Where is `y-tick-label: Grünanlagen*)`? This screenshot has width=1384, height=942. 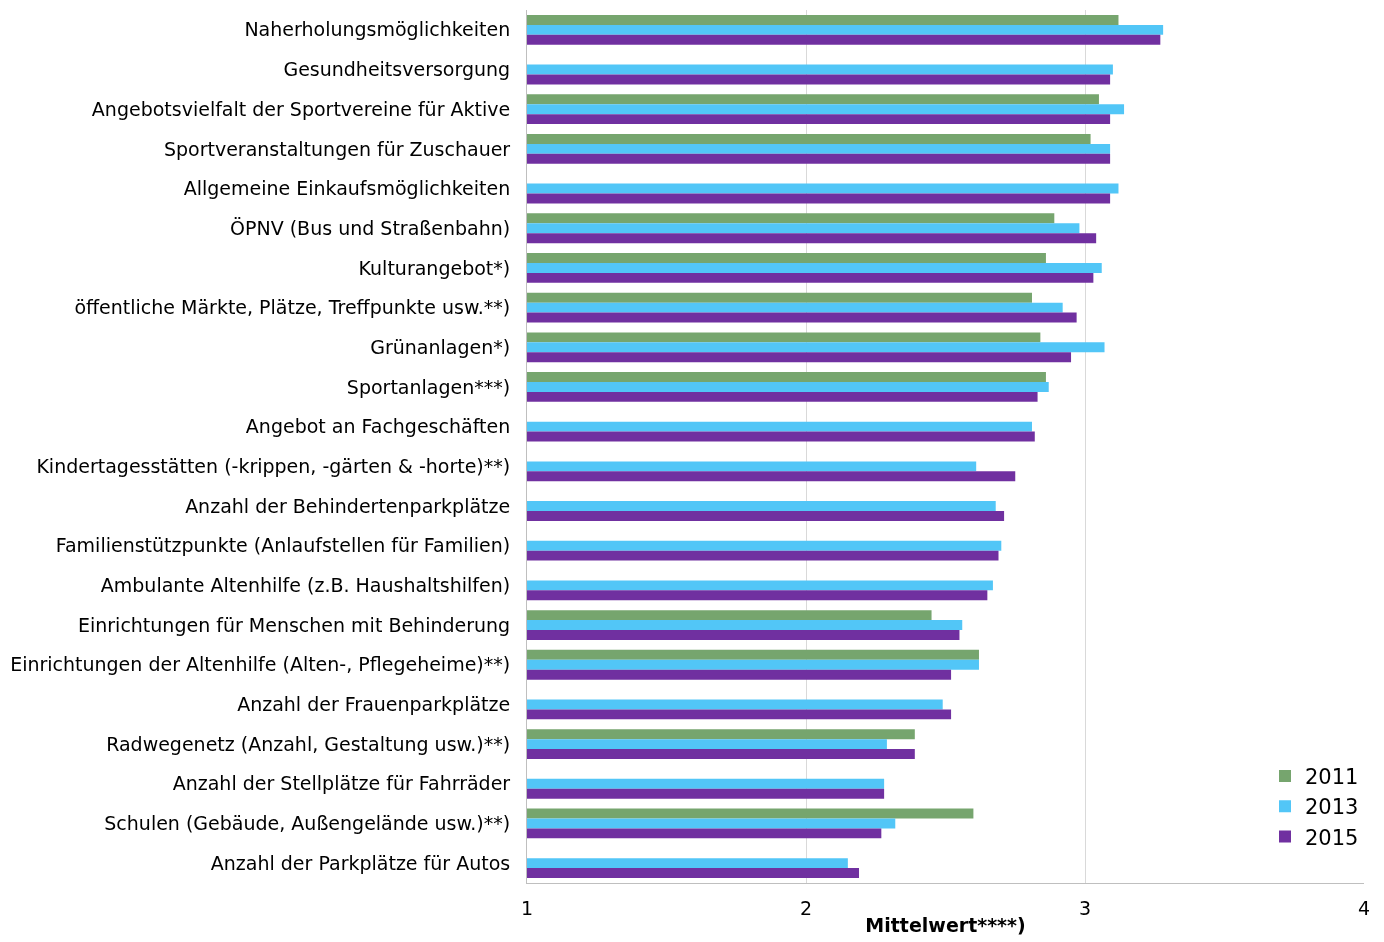 y-tick-label: Grünanlagen*) is located at coordinates (440, 346).